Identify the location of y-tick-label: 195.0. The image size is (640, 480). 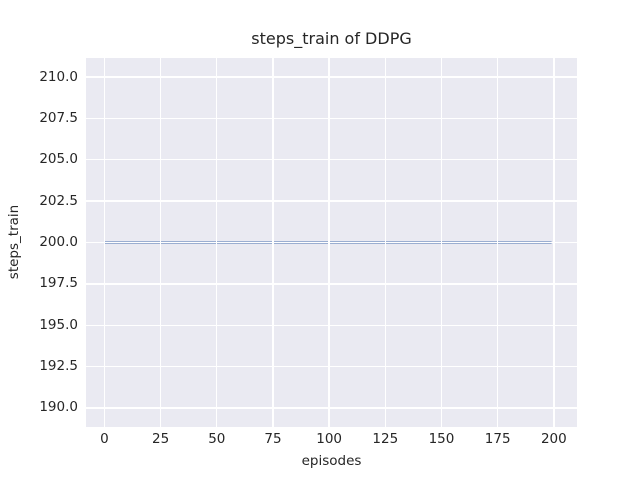
(58, 324).